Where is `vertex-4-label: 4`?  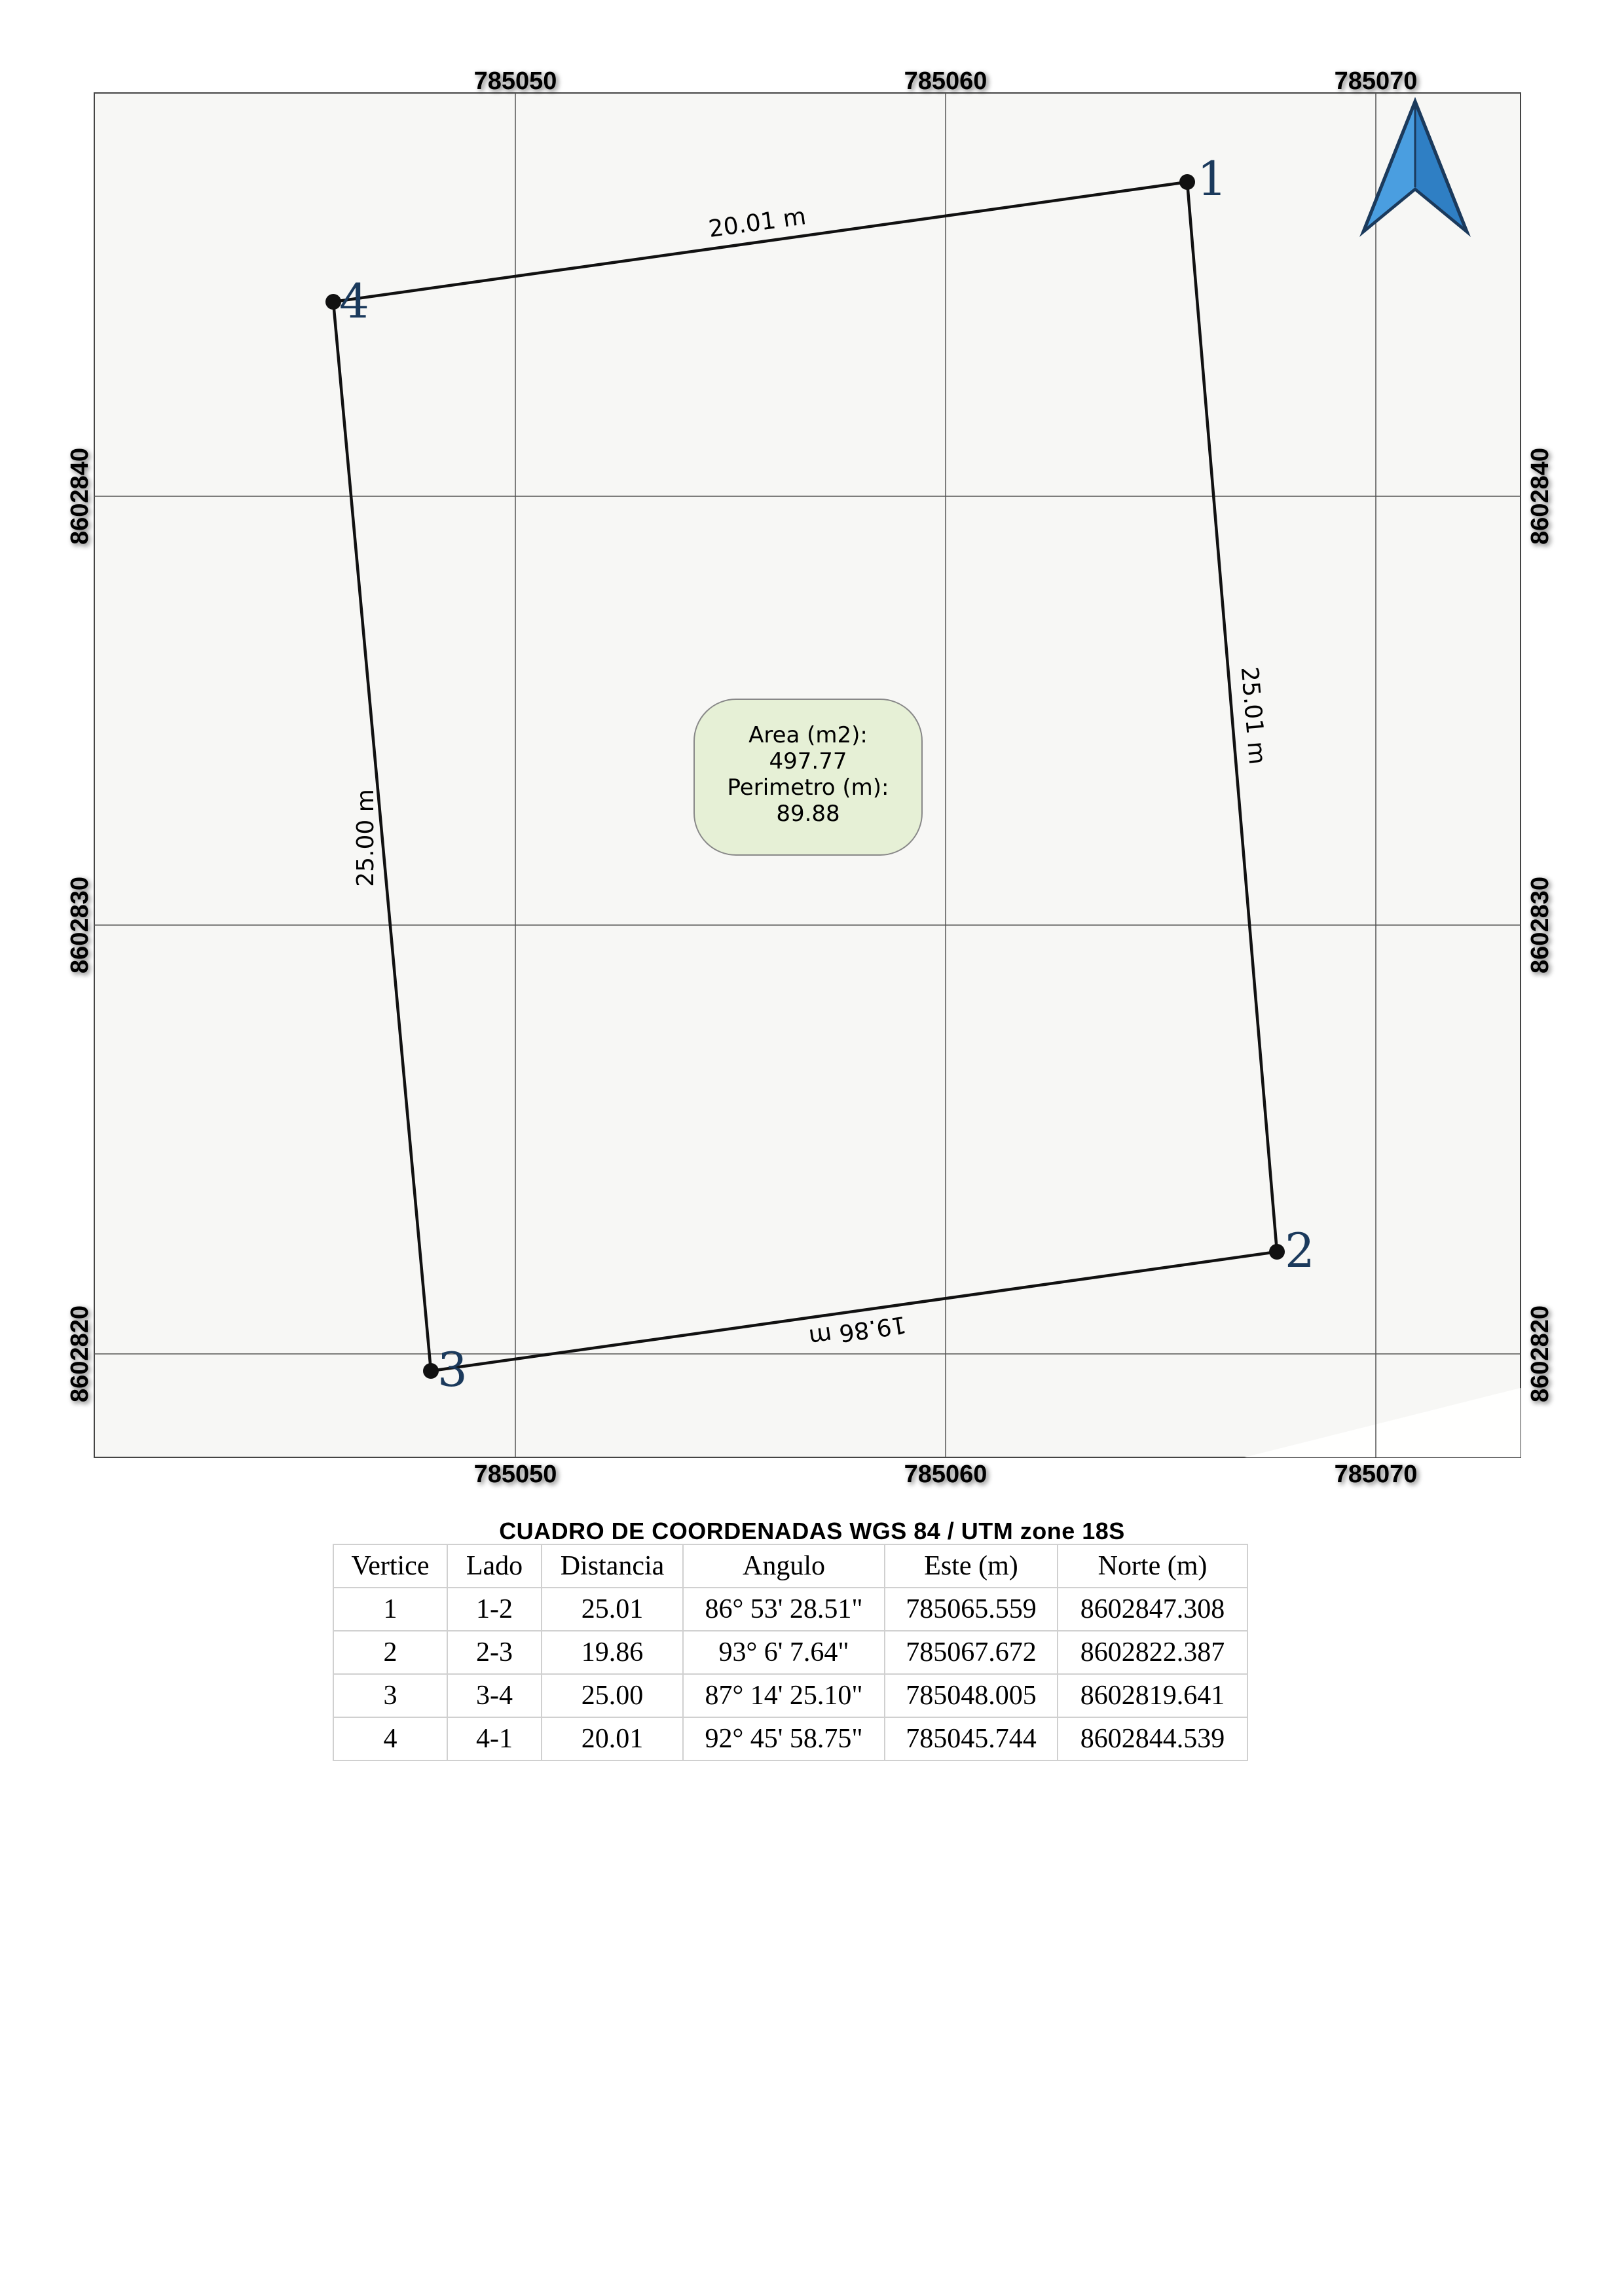
vertex-4-label: 4 is located at coordinates (354, 301).